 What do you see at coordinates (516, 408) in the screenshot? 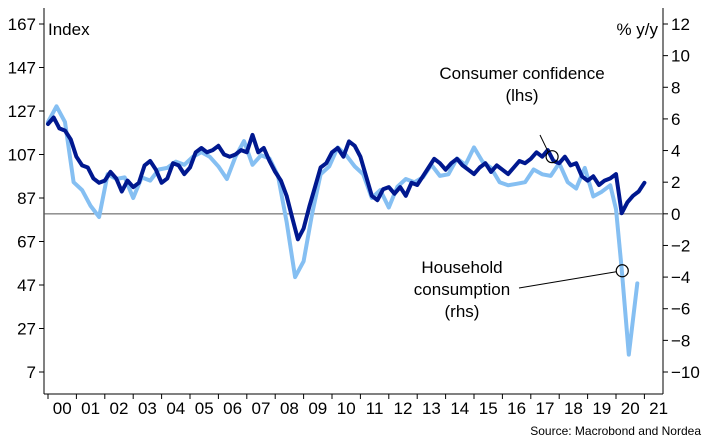
I see `x-tick-label: 16` at bounding box center [516, 408].